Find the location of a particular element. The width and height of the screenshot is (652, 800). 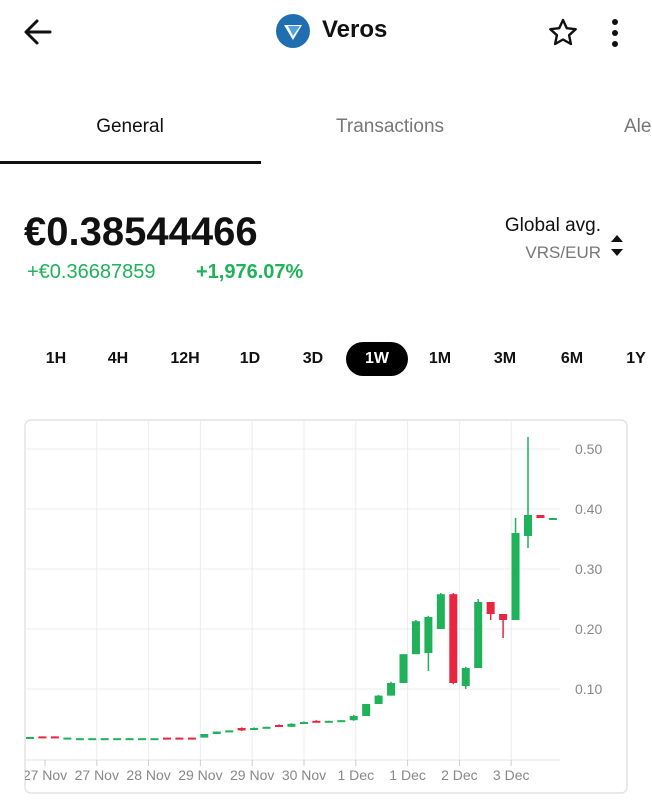

menu-button is located at coordinates (615, 33).